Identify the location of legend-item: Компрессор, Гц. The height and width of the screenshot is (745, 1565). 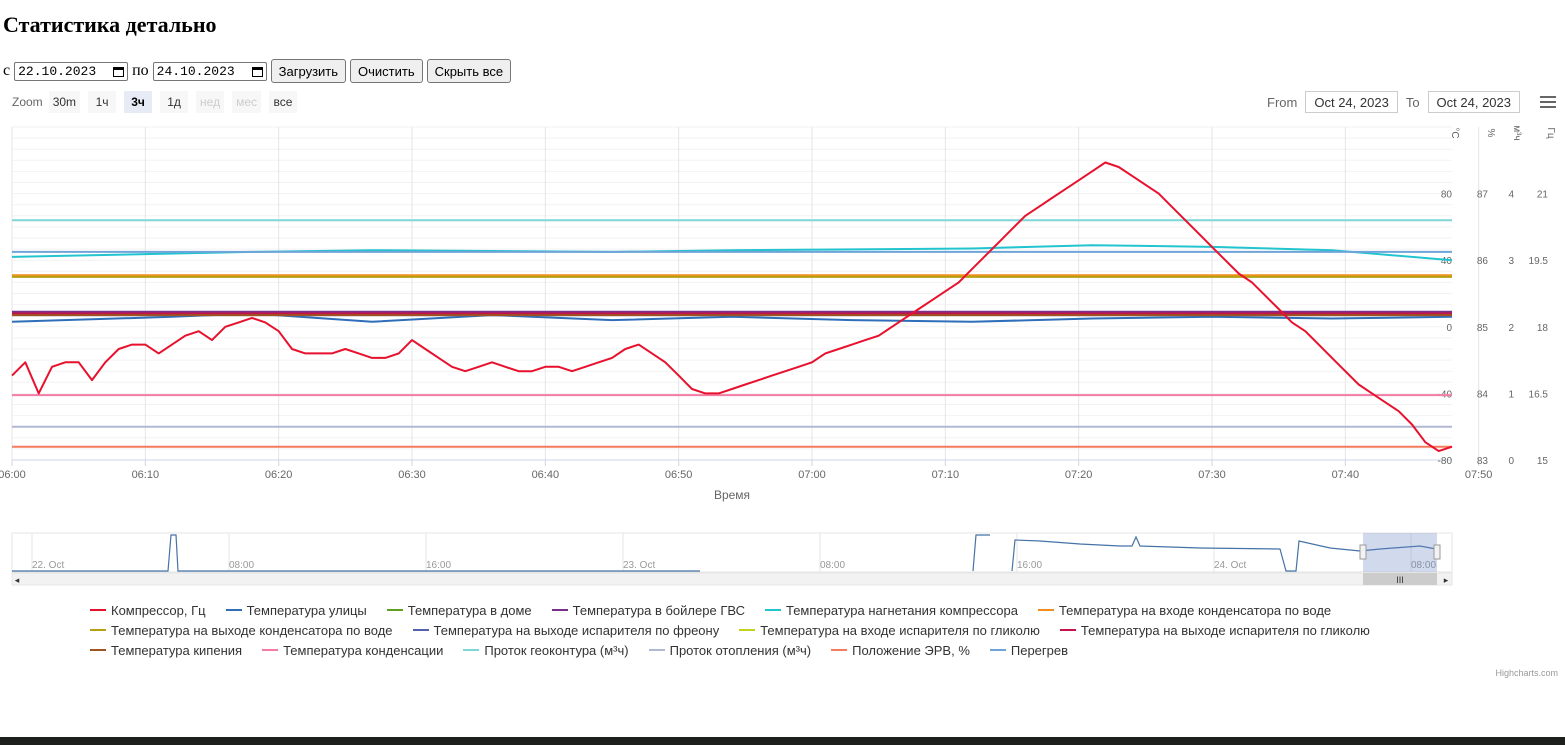
(148, 610).